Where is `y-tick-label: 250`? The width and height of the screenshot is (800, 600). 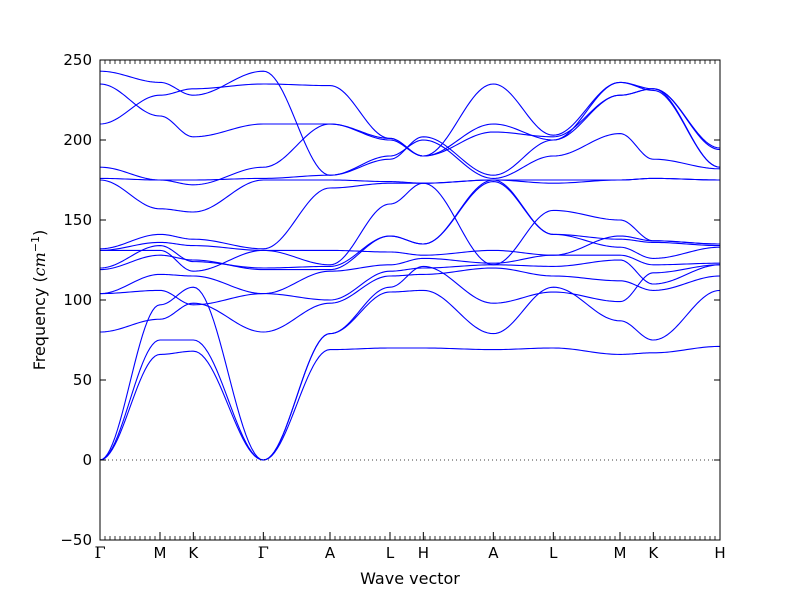 y-tick-label: 250 is located at coordinates (77, 60).